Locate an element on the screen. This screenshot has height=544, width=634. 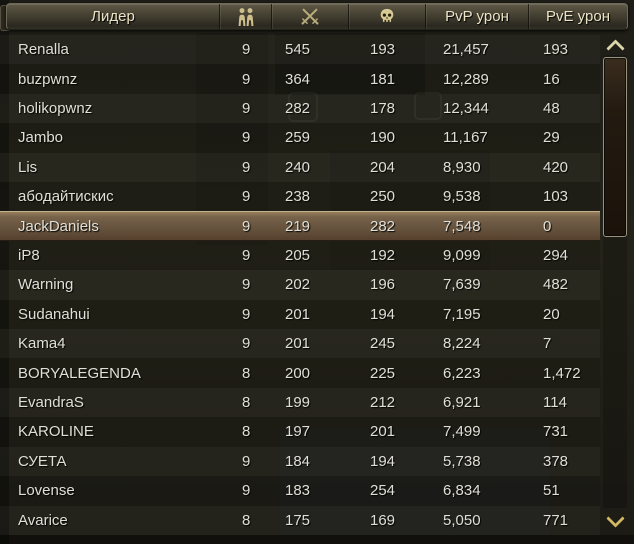
deaths-value: 245 is located at coordinates (383, 344).